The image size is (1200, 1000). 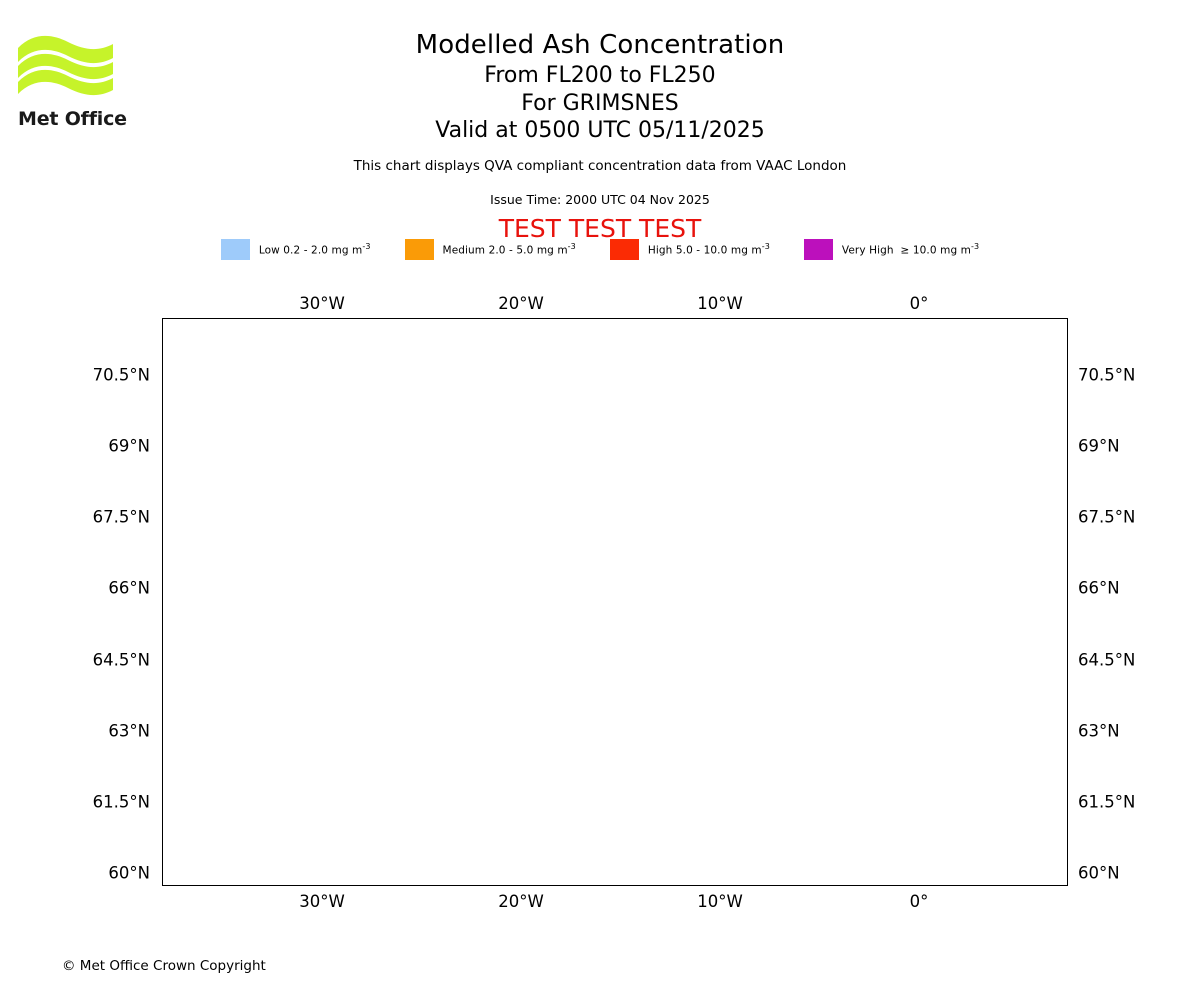 I want to click on legend-item-medium: Medium 2.0 - 5.0 mg m-3, so click(x=490, y=249).